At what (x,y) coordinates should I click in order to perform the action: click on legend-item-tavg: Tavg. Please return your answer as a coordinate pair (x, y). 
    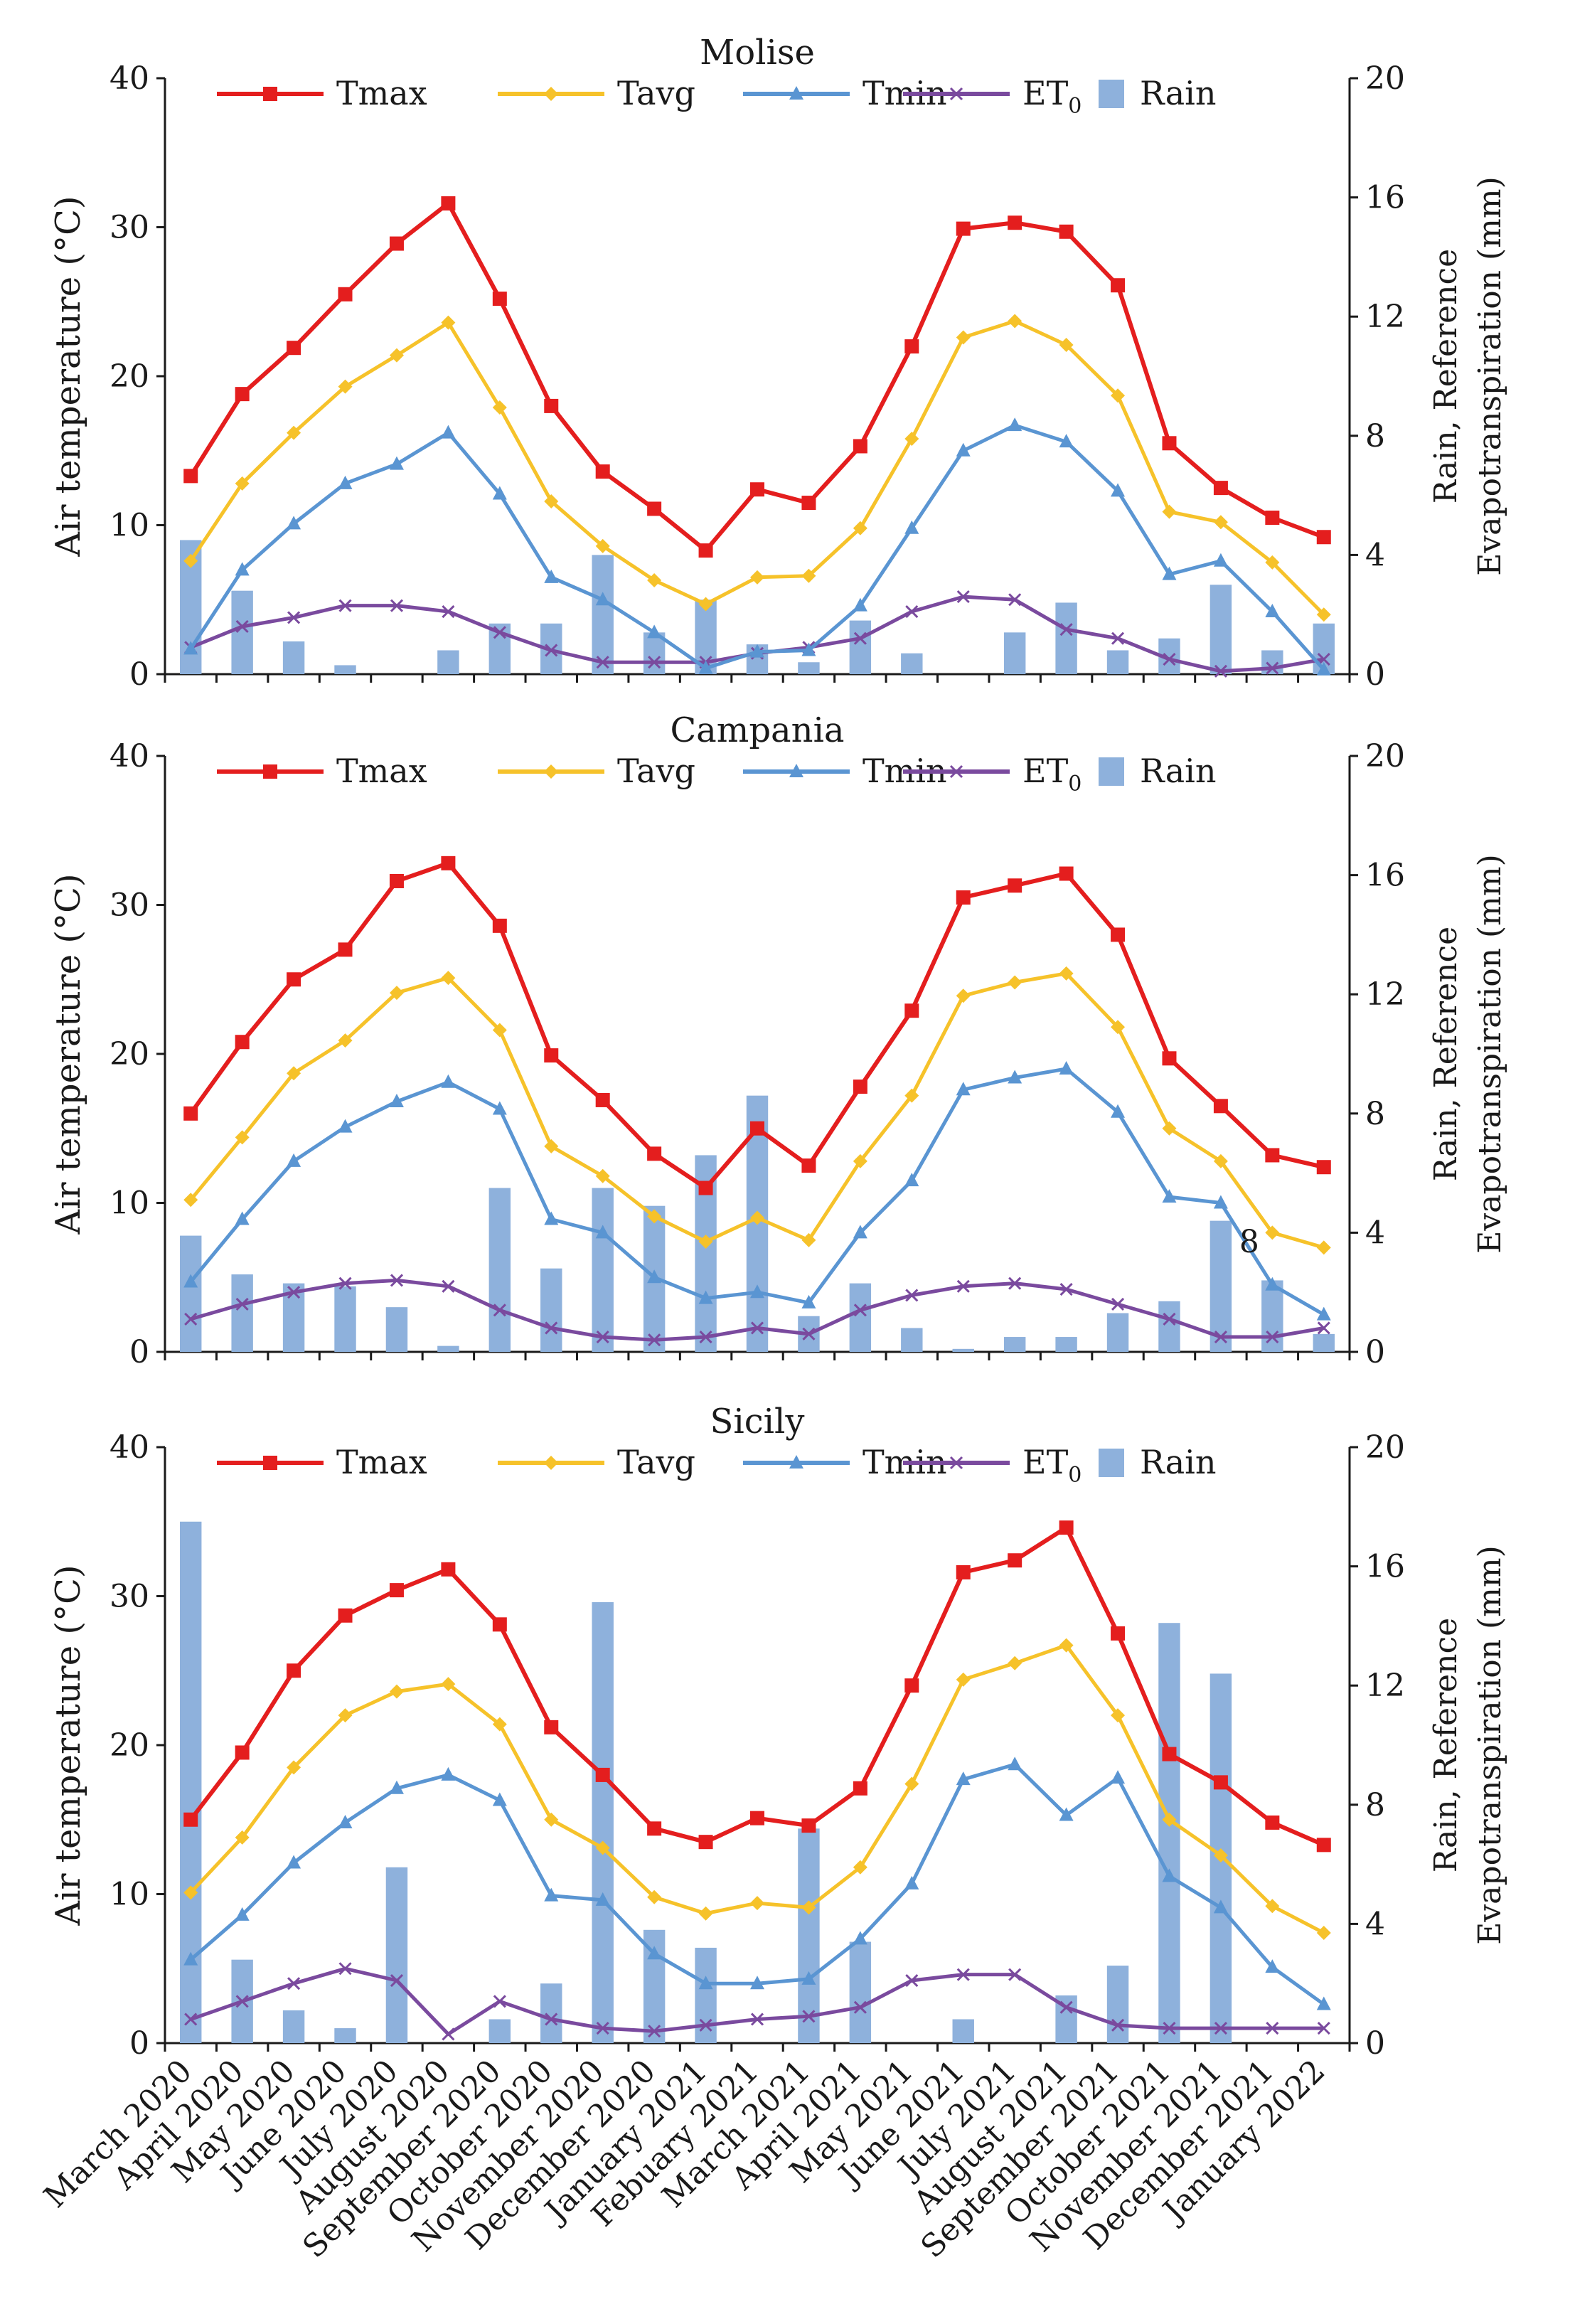
    Looking at the image, I should click on (596, 1462).